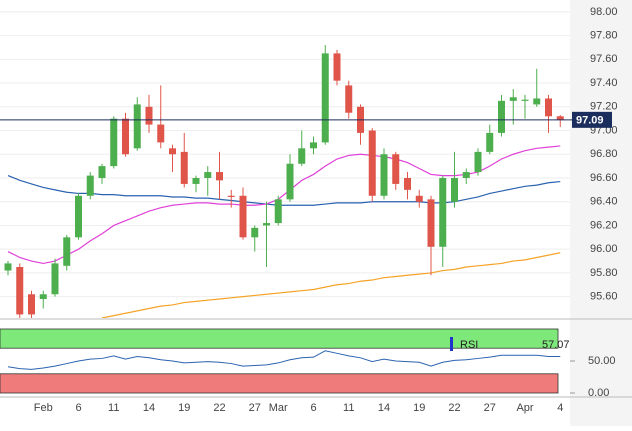 The height and width of the screenshot is (431, 632). Describe the element at coordinates (604, 83) in the screenshot. I see `y-tick-label: 97.40` at that location.